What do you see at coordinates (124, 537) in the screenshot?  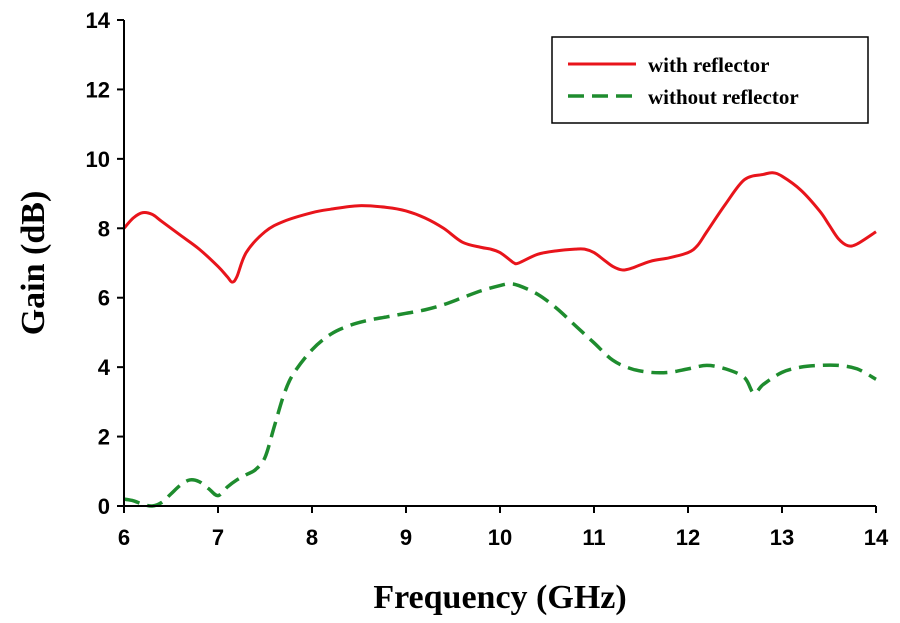 I see `x-tick-label: 6` at bounding box center [124, 537].